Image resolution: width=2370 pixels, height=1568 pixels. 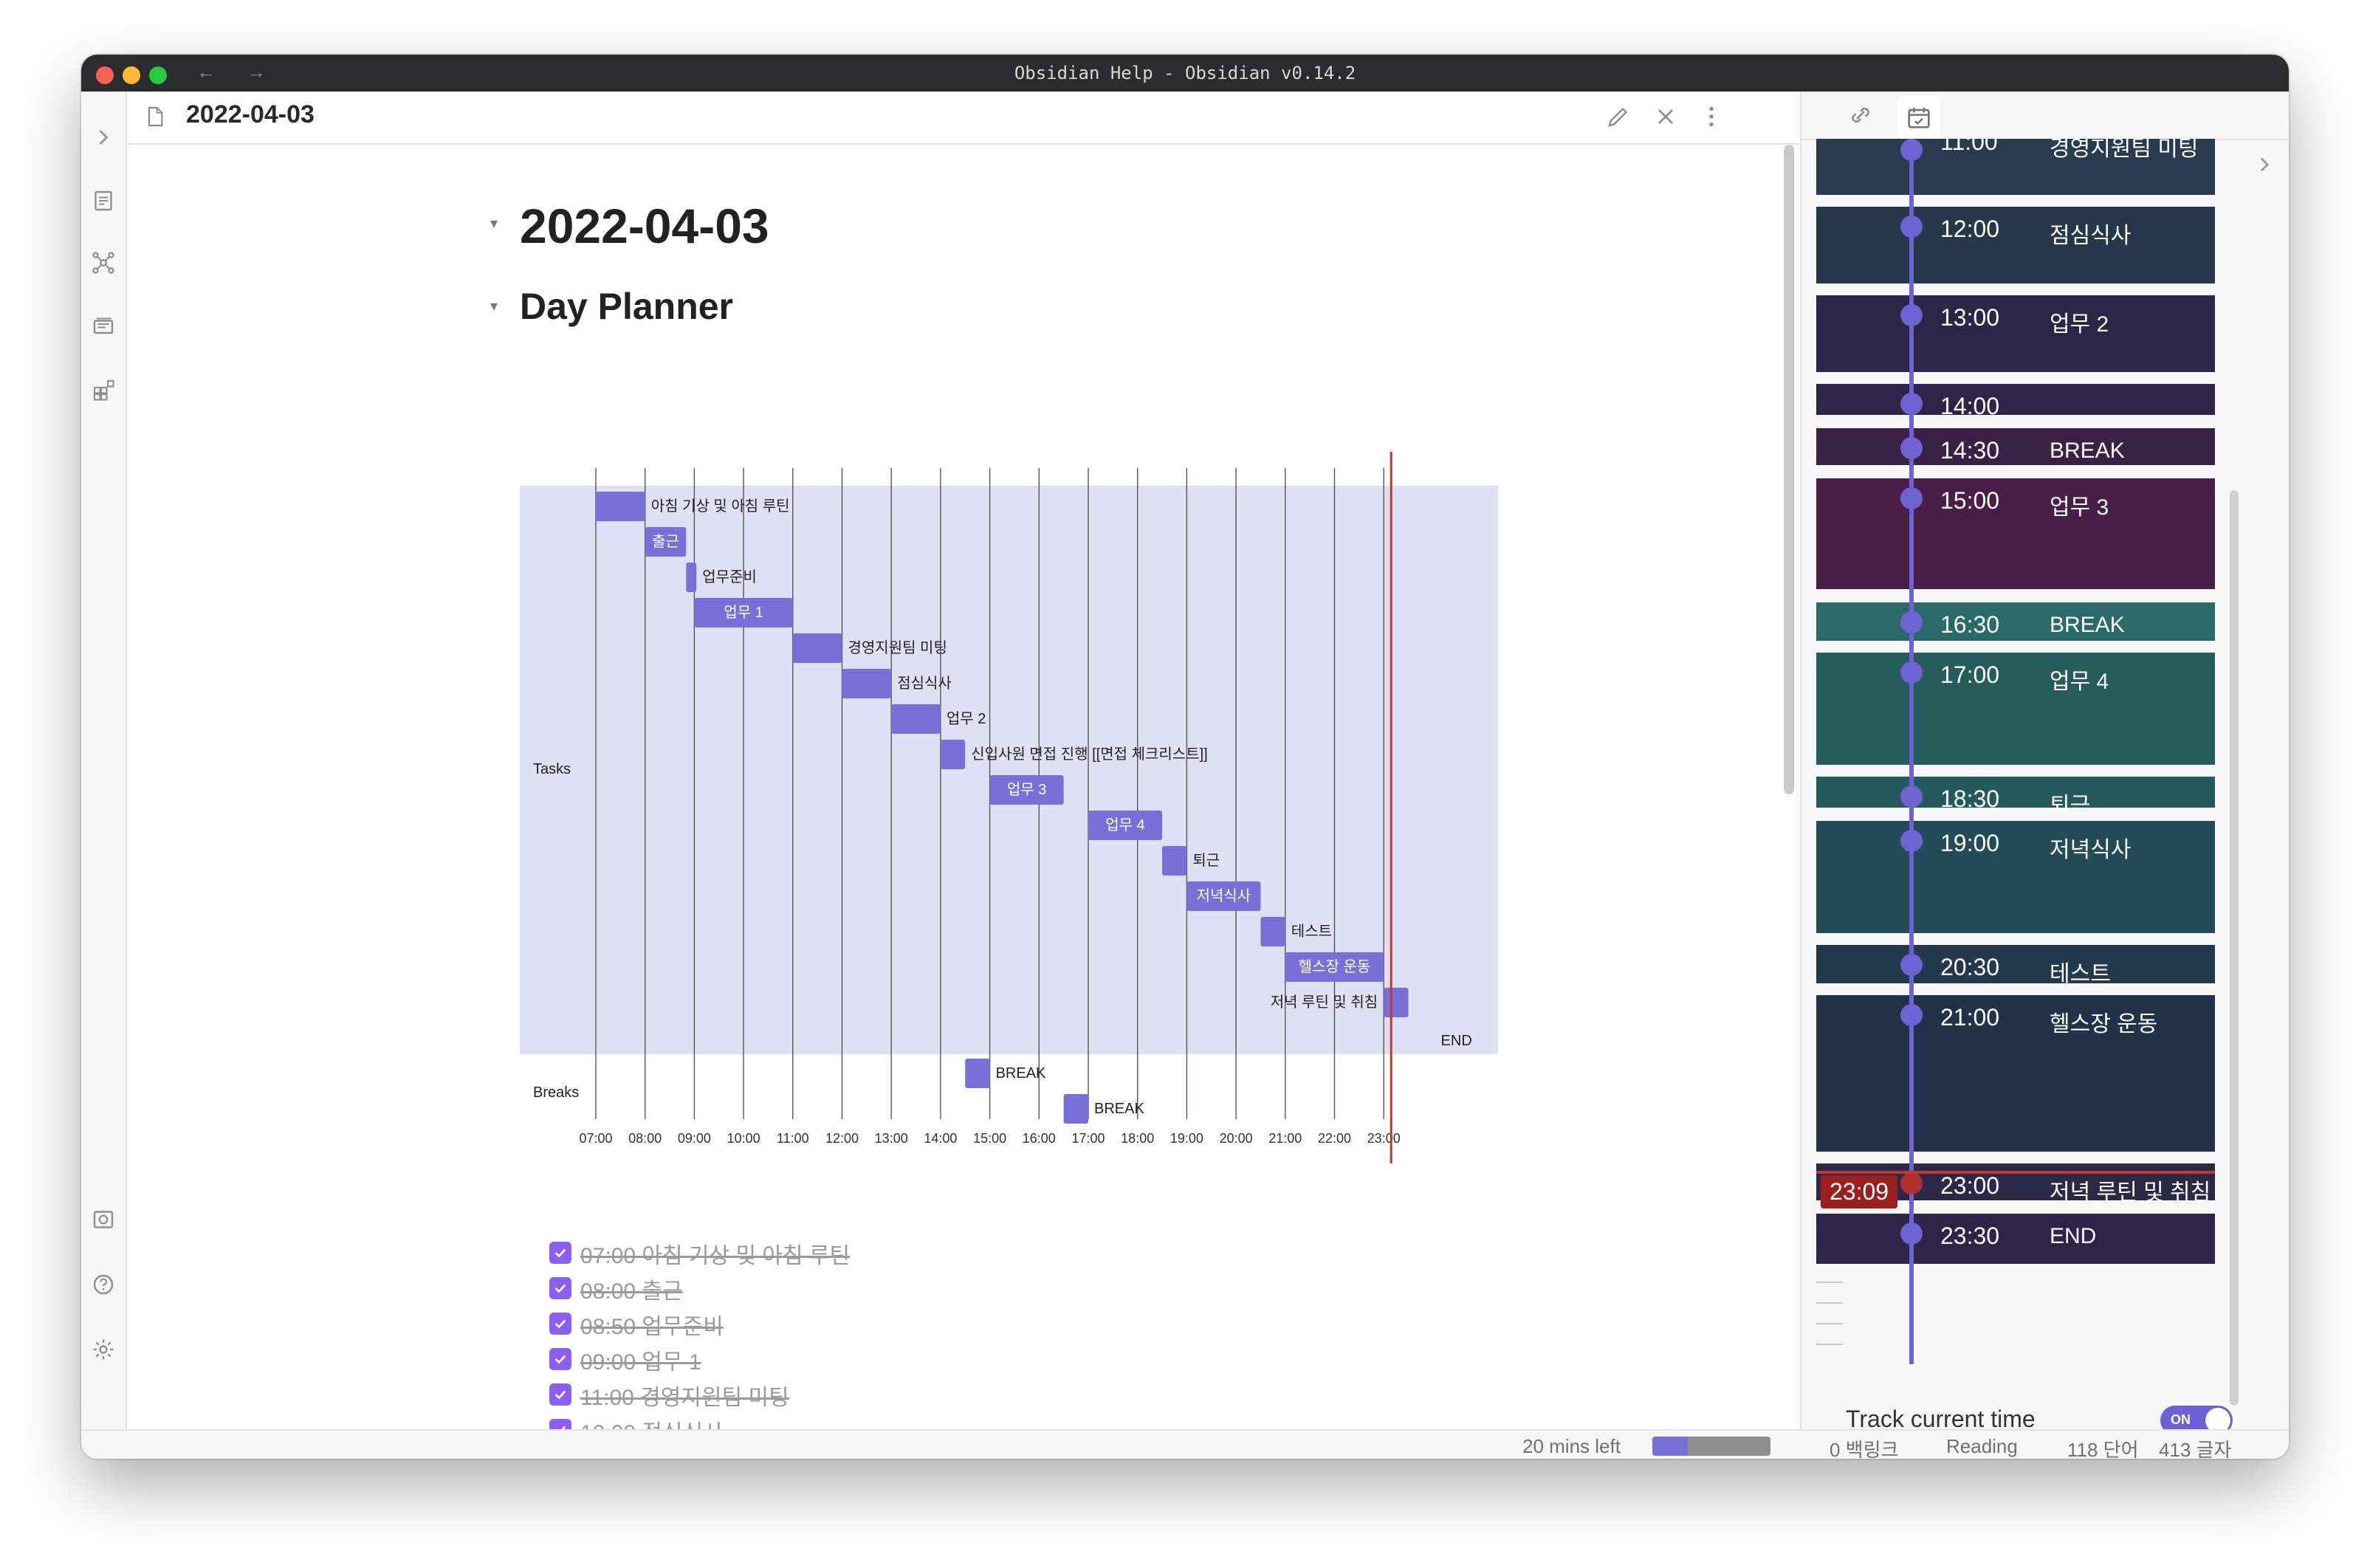 What do you see at coordinates (2087, 625) in the screenshot?
I see `slot-text: BREAK` at bounding box center [2087, 625].